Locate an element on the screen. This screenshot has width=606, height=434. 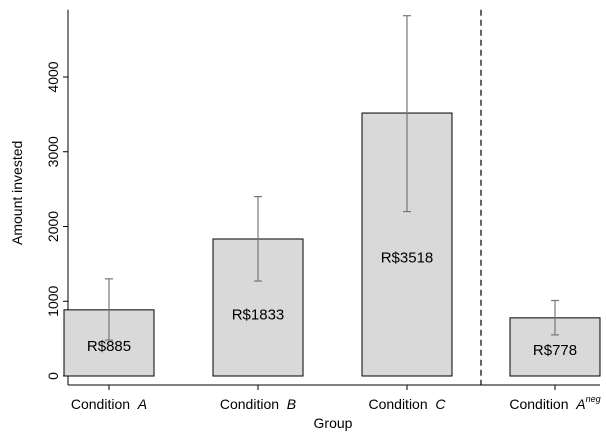
y-tick-label: 0 is located at coordinates (53, 376).